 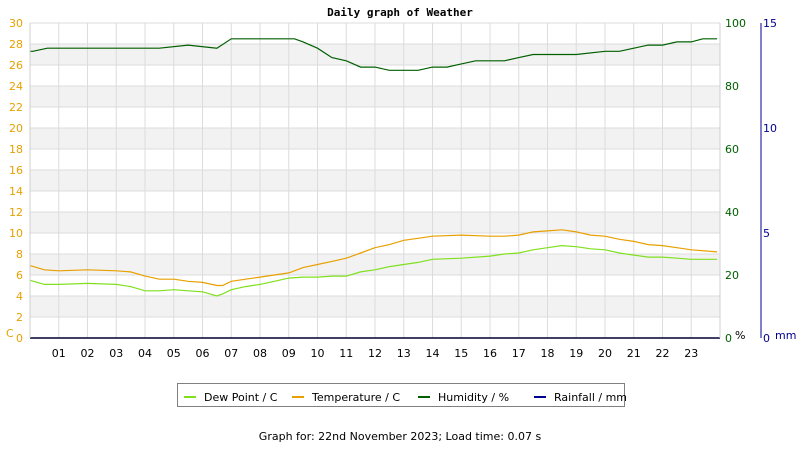 What do you see at coordinates (404, 353) in the screenshot?
I see `x-tick-label: 13` at bounding box center [404, 353].